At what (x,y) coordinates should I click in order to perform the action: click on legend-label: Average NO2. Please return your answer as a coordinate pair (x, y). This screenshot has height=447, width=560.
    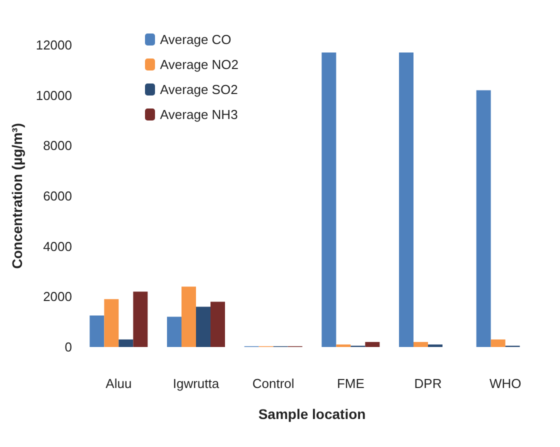
    Looking at the image, I should click on (199, 64).